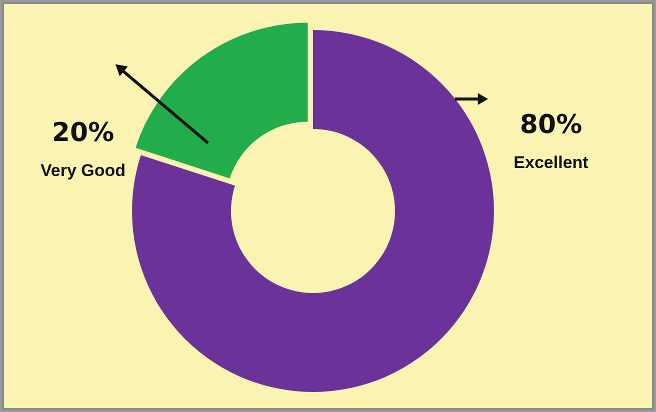 The image size is (656, 412). What do you see at coordinates (551, 125) in the screenshot?
I see `data-label: 80%` at bounding box center [551, 125].